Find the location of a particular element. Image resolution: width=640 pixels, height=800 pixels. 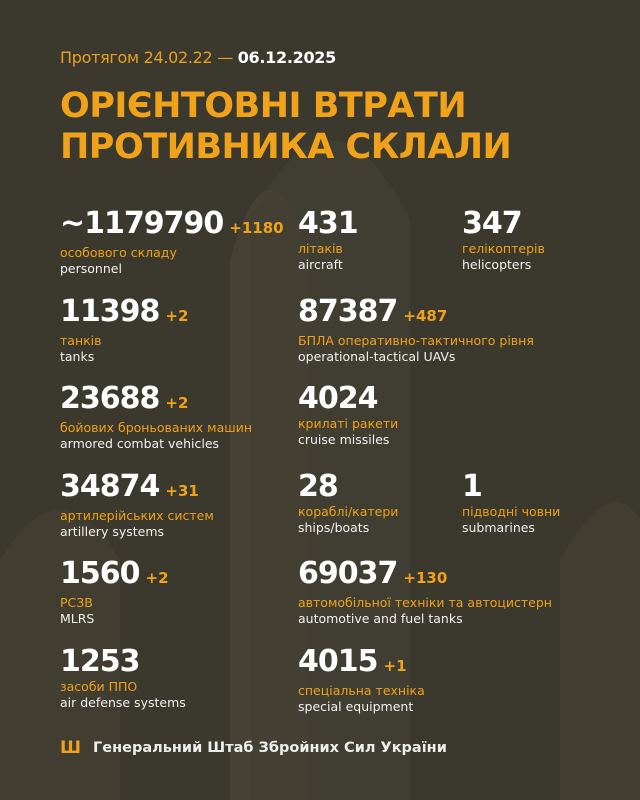

stat-number: 431 is located at coordinates (328, 223).